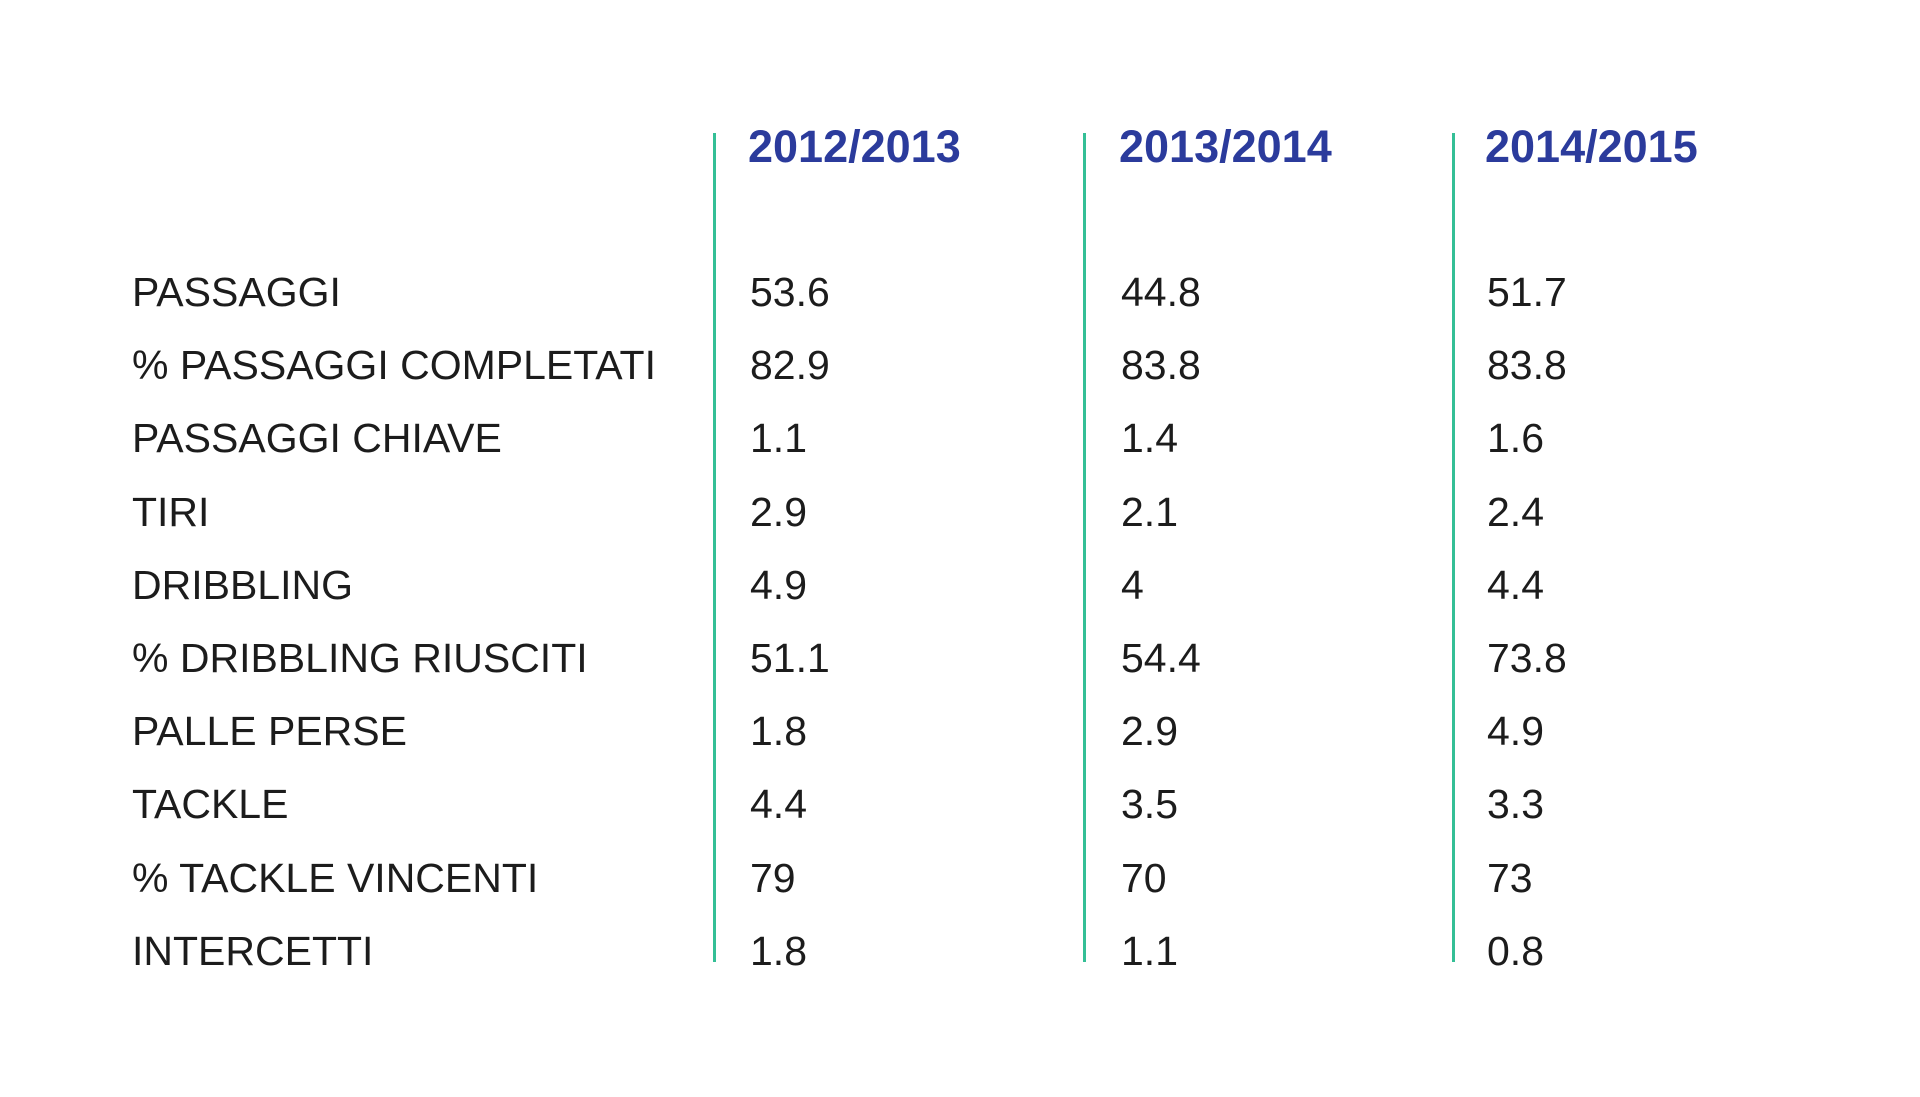 The height and width of the screenshot is (1097, 1920). What do you see at coordinates (1149, 438) in the screenshot?
I see `stat-value: 1.4` at bounding box center [1149, 438].